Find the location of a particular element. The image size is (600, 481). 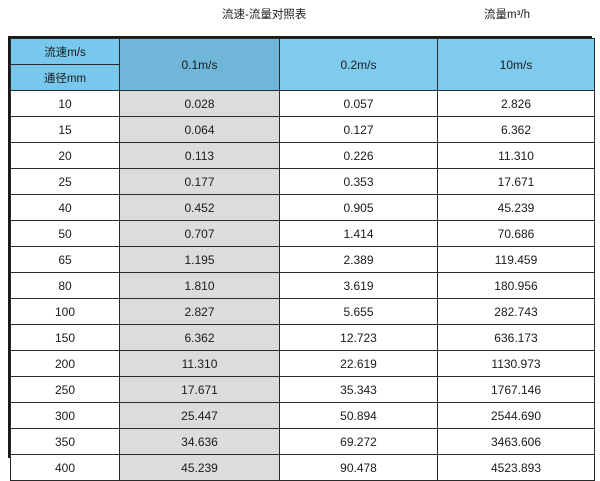

cell-flow-02: 0.127 is located at coordinates (358, 129).